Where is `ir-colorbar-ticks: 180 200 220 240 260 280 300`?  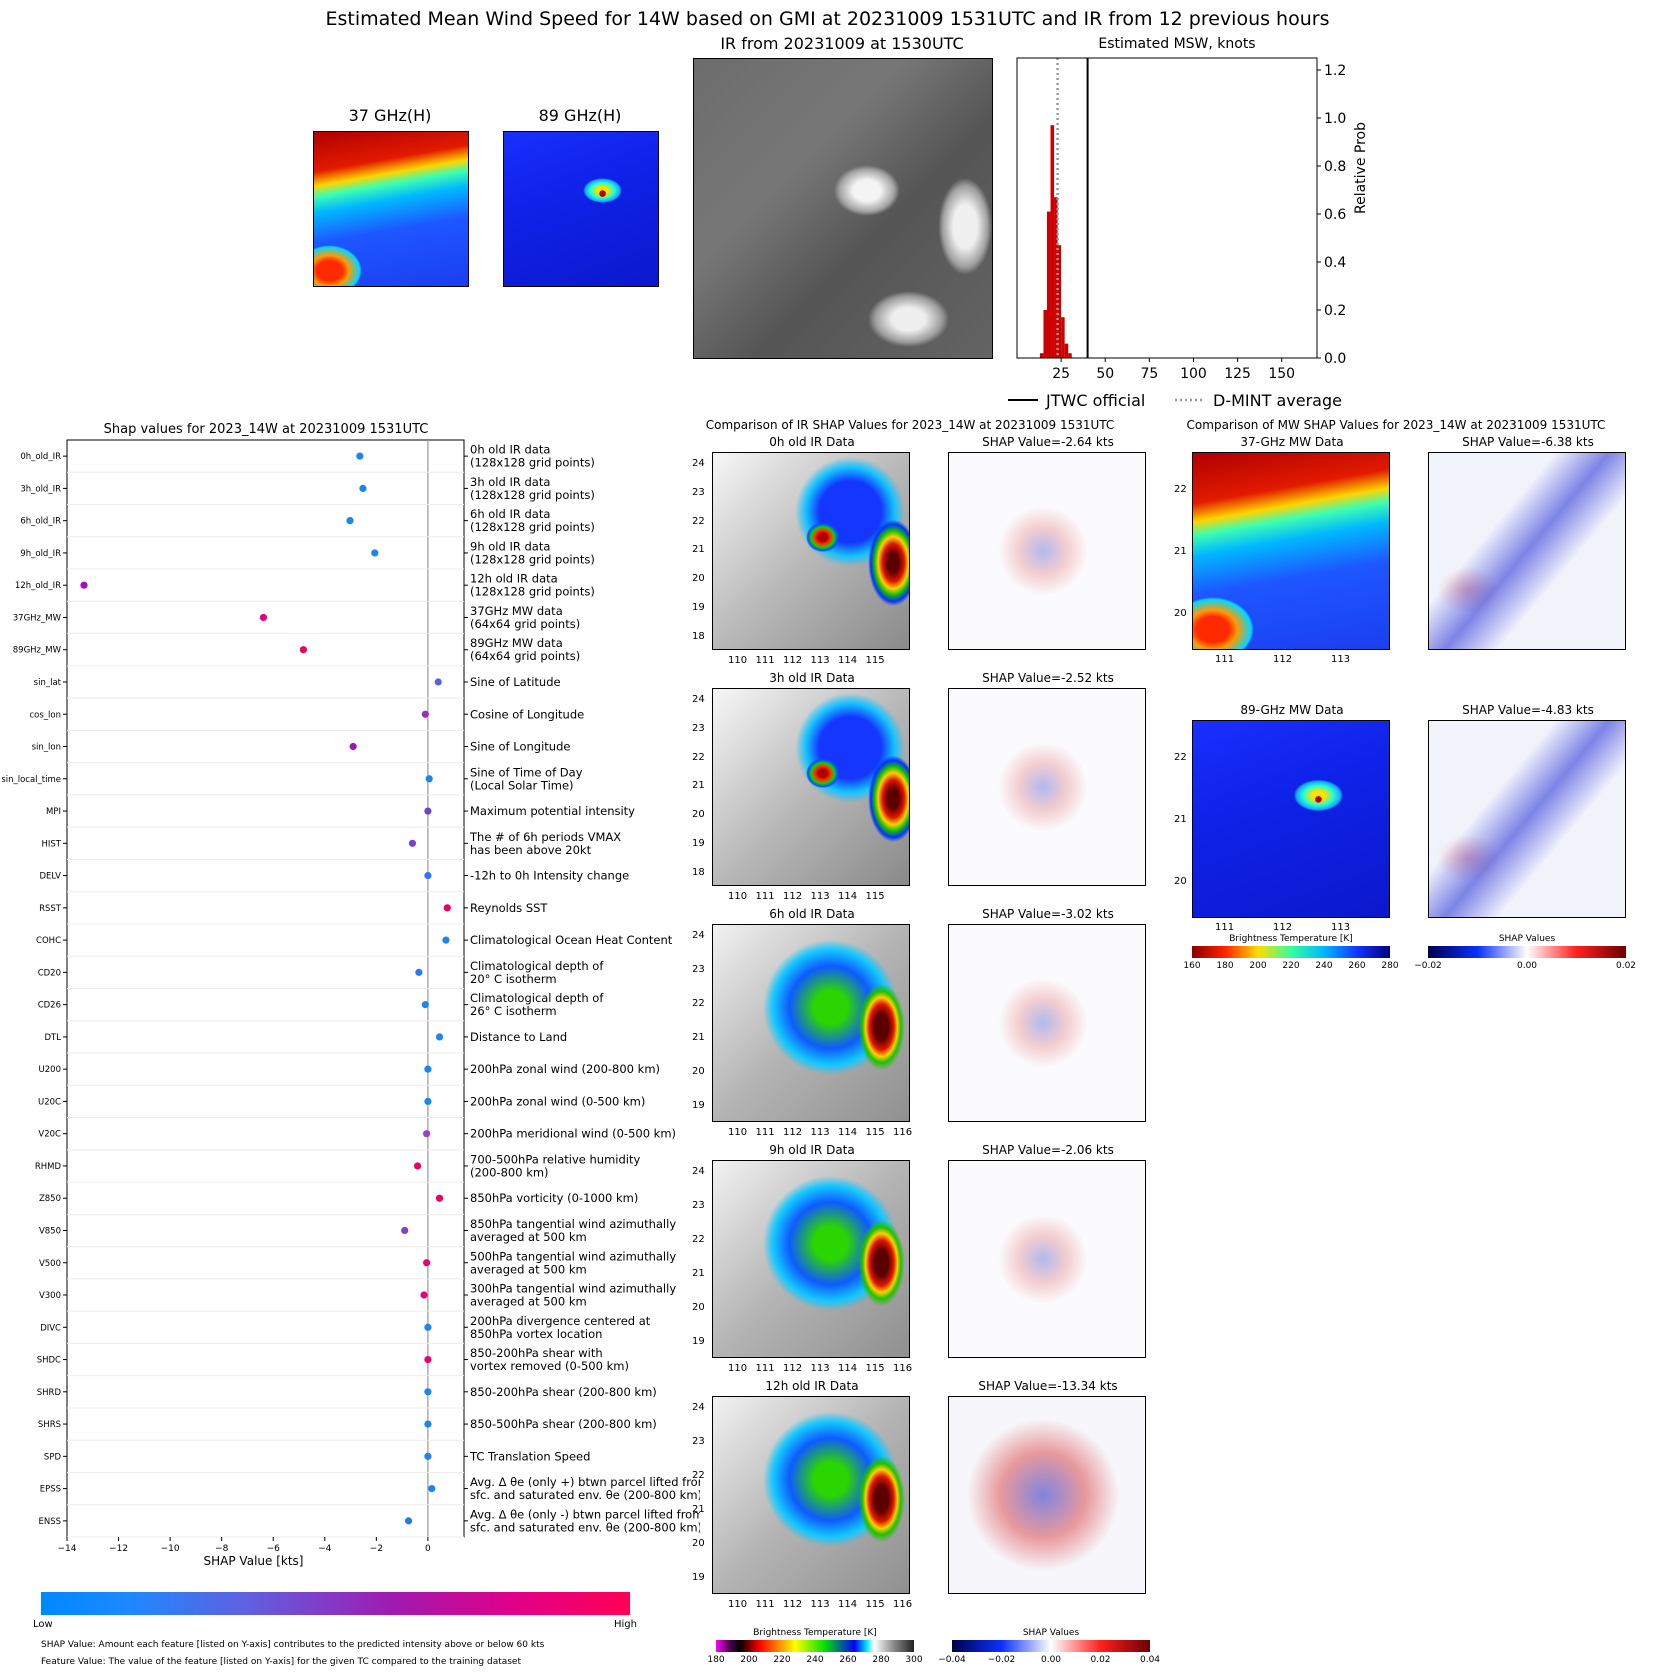
ir-colorbar-ticks: 180 200 220 240 260 280 300 is located at coordinates (814, 1661).